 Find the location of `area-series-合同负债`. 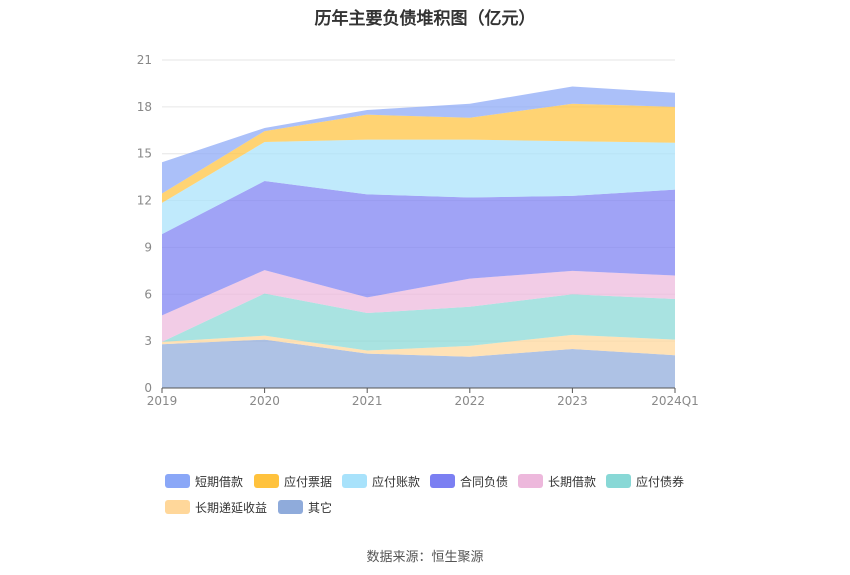

area-series-合同负债 is located at coordinates (418, 248).